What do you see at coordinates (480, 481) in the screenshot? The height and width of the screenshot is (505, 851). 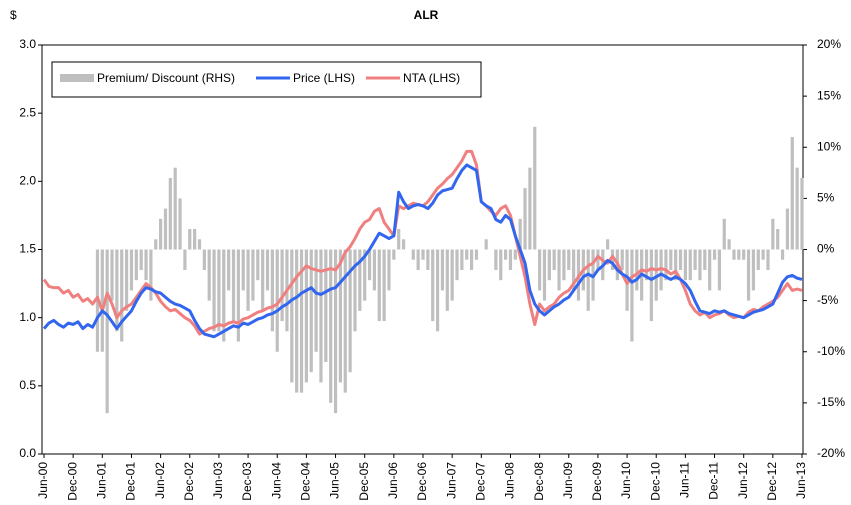 I see `x-tick-label: Dec-07` at bounding box center [480, 481].